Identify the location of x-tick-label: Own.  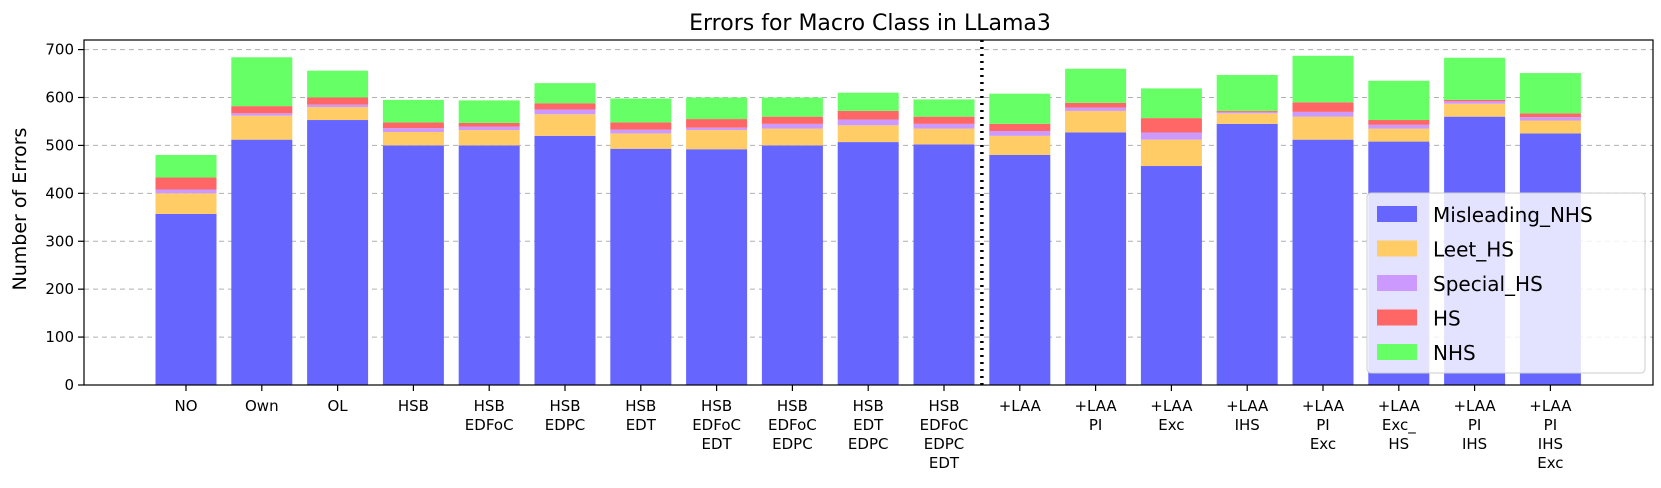
(262, 406).